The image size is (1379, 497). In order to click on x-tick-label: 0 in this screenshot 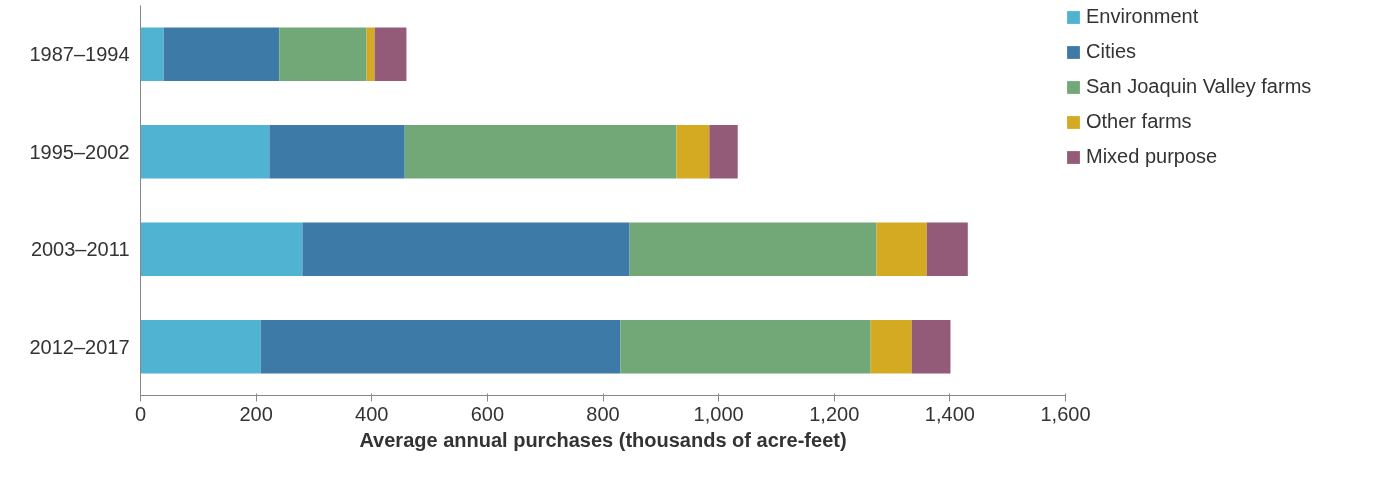, I will do `click(140, 413)`.